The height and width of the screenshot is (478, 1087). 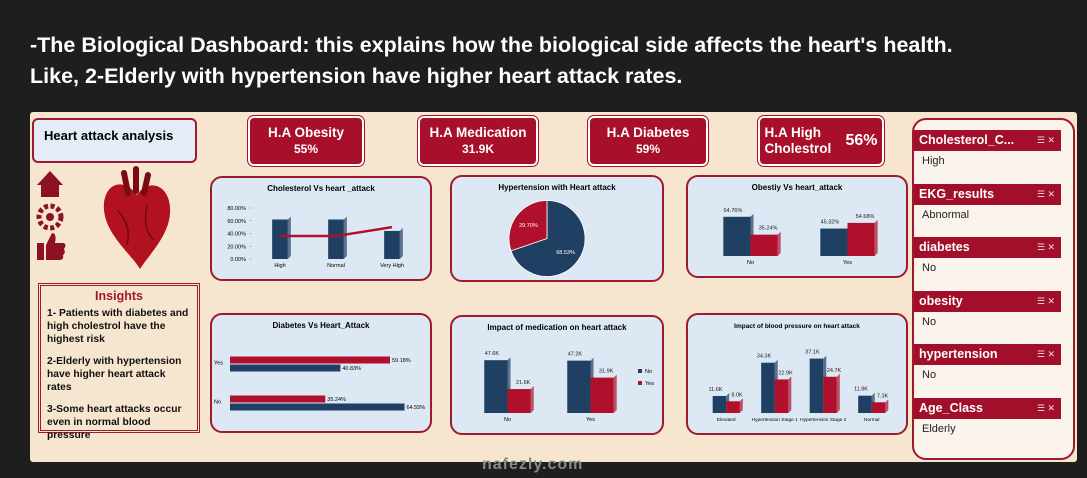 What do you see at coordinates (834, 371) in the screenshot?
I see `value-label: 24.7K` at bounding box center [834, 371].